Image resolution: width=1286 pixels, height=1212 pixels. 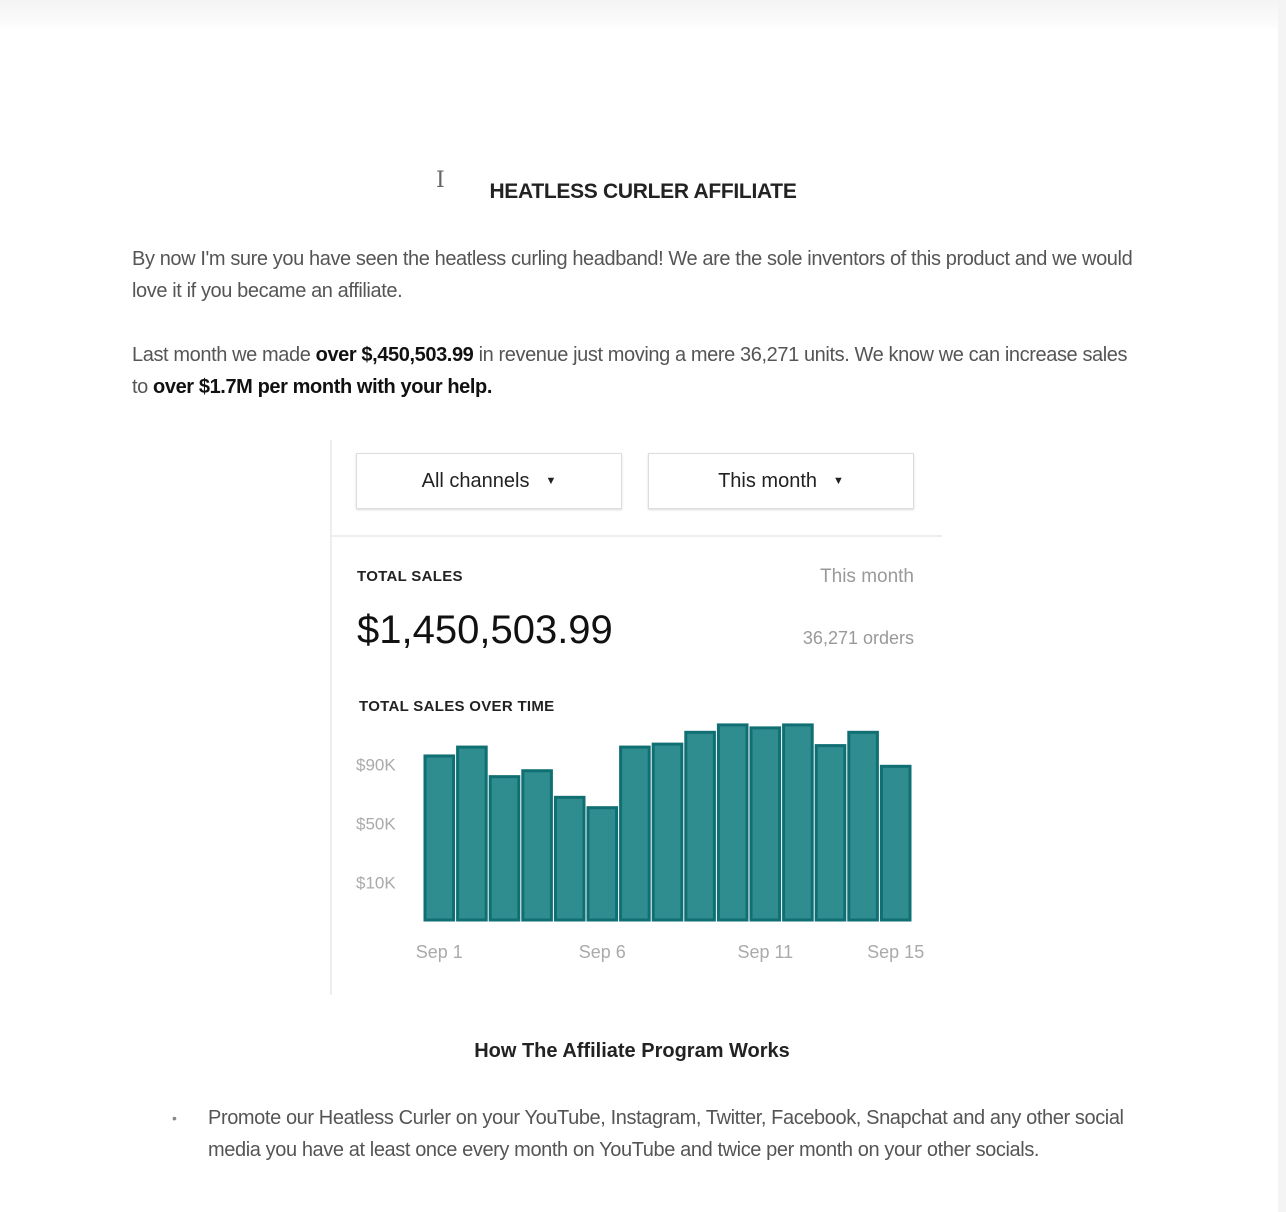 What do you see at coordinates (376, 764) in the screenshot?
I see `y-tick-label: $90K` at bounding box center [376, 764].